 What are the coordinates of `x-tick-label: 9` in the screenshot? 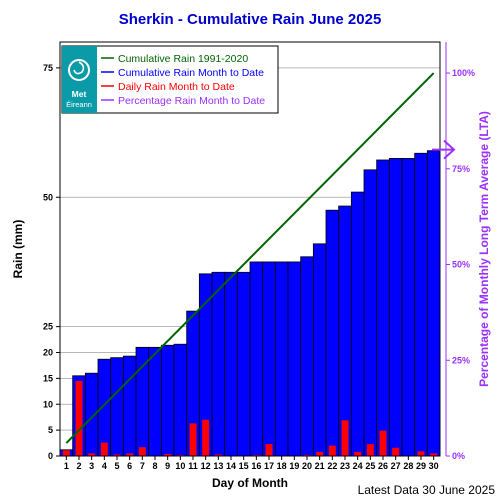 It's located at (167, 466).